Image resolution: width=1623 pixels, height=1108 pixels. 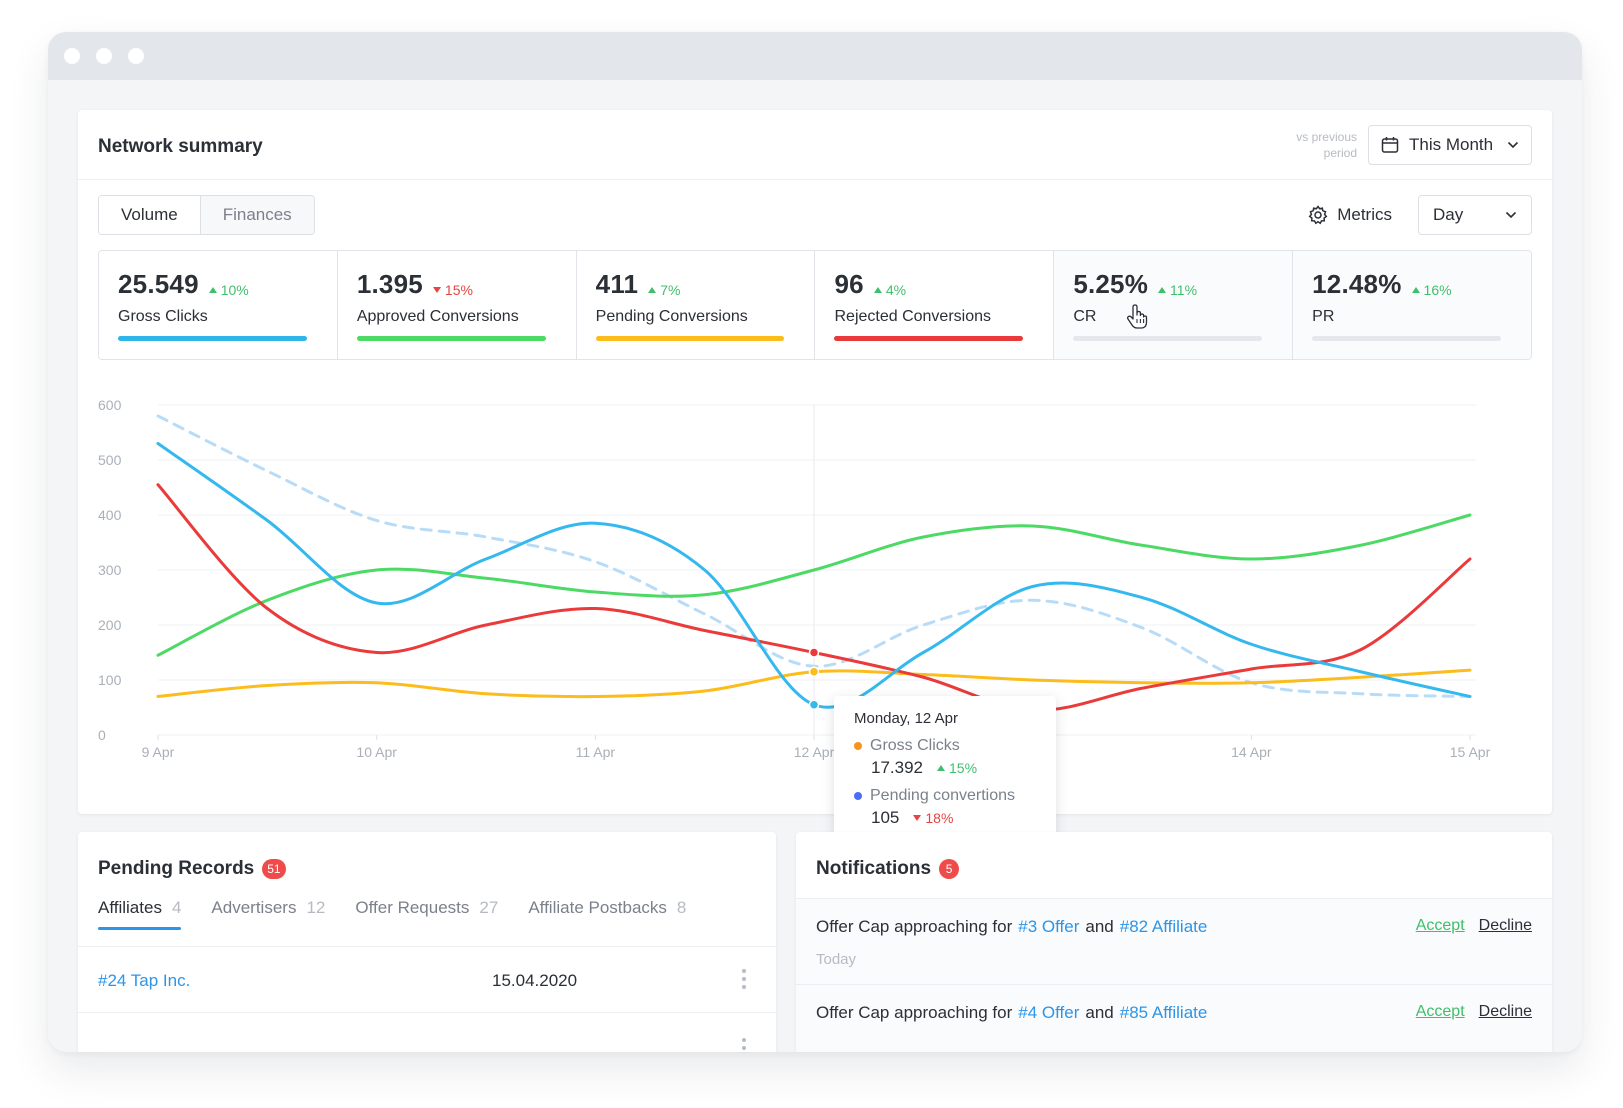 What do you see at coordinates (110, 460) in the screenshot?
I see `y-tick-label: 500` at bounding box center [110, 460].